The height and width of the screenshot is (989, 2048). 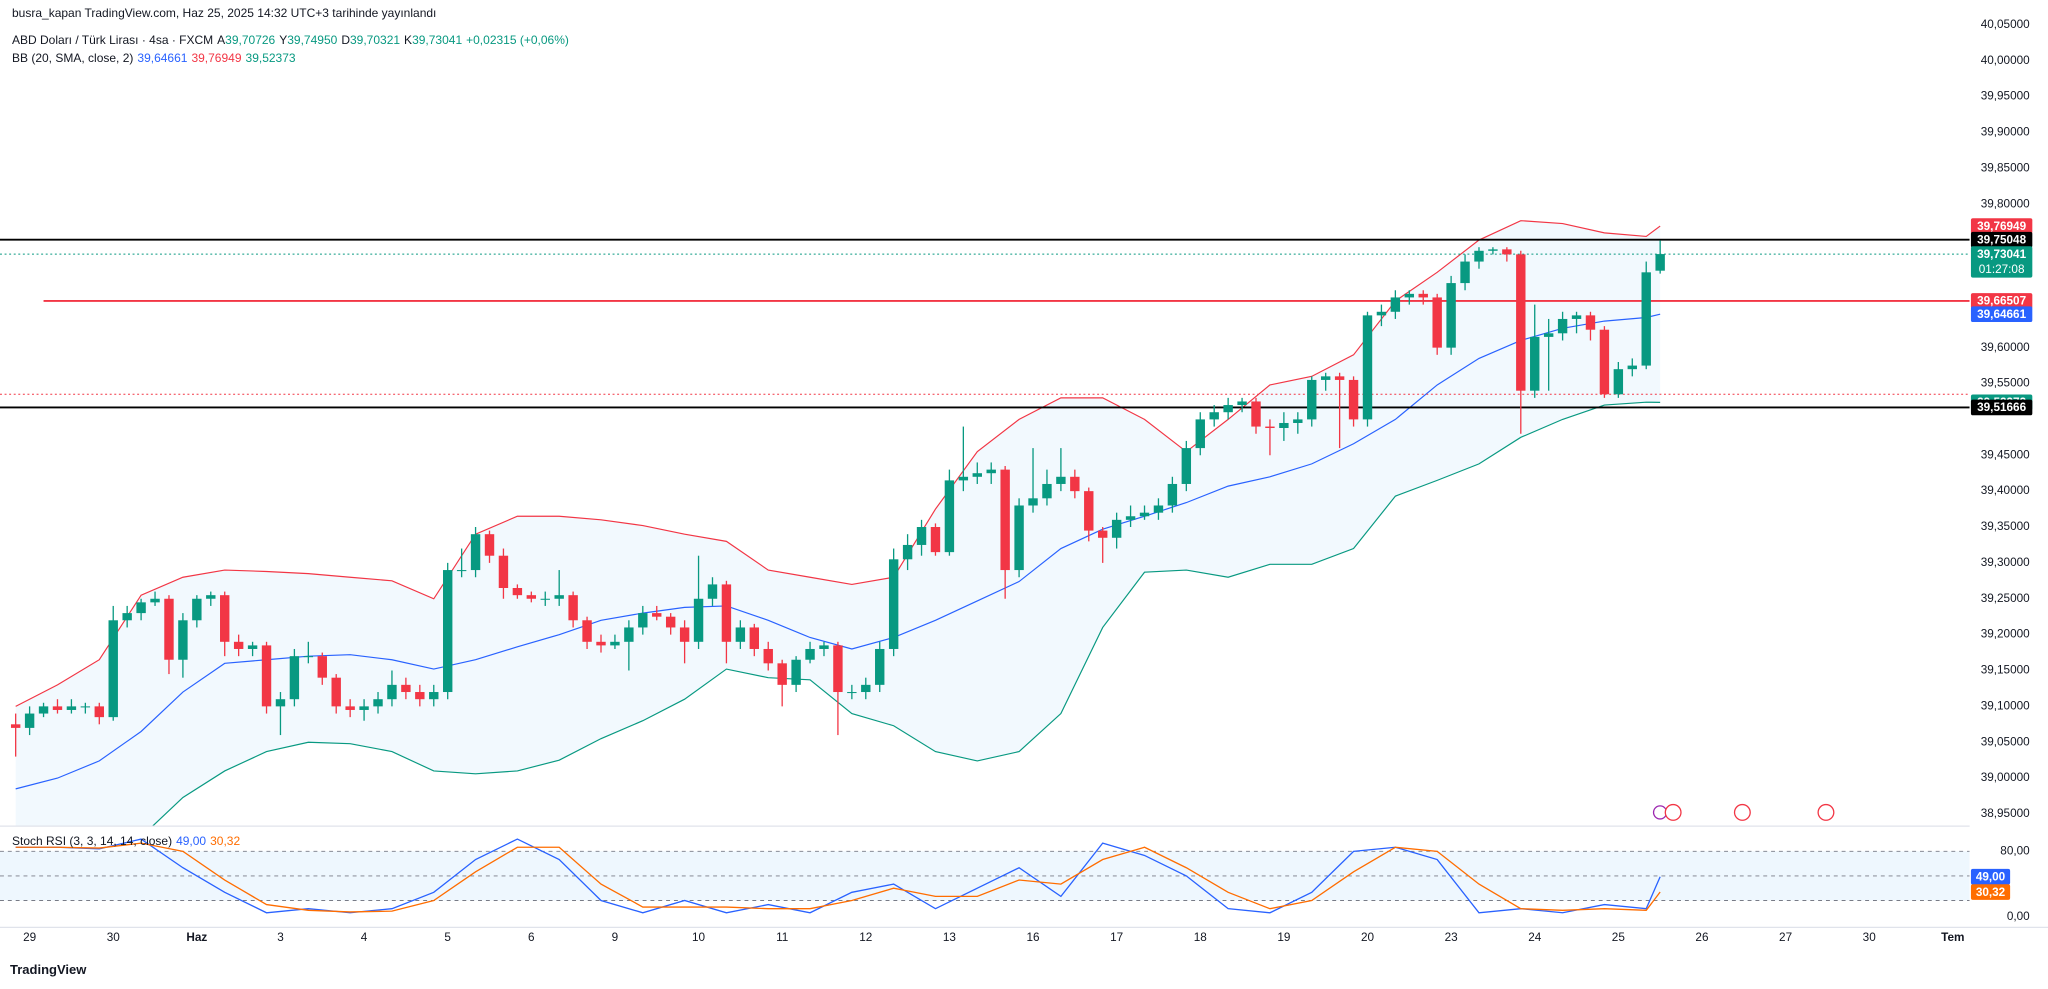 I want to click on y-tick-label: 39,20000, so click(x=2005, y=634).